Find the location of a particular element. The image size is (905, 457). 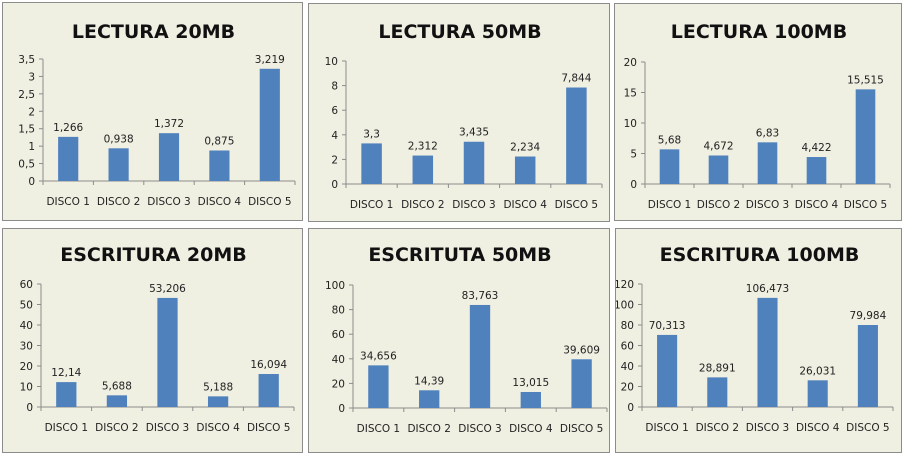

data-label: 1,266 is located at coordinates (68, 128).